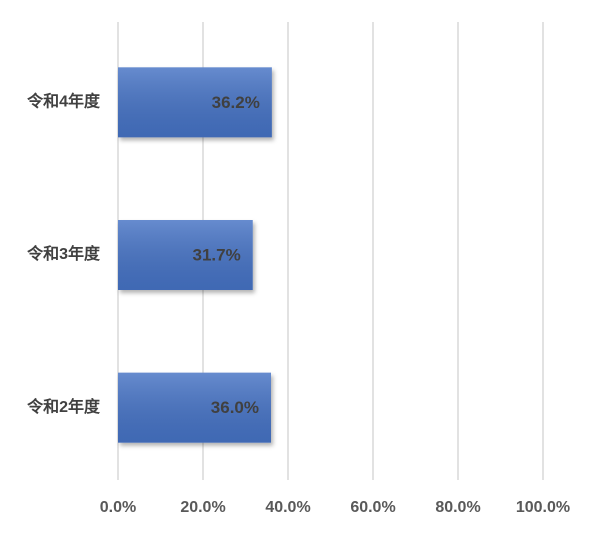 The image size is (598, 533). What do you see at coordinates (543, 507) in the screenshot?
I see `x-tick-label: 100.0%` at bounding box center [543, 507].